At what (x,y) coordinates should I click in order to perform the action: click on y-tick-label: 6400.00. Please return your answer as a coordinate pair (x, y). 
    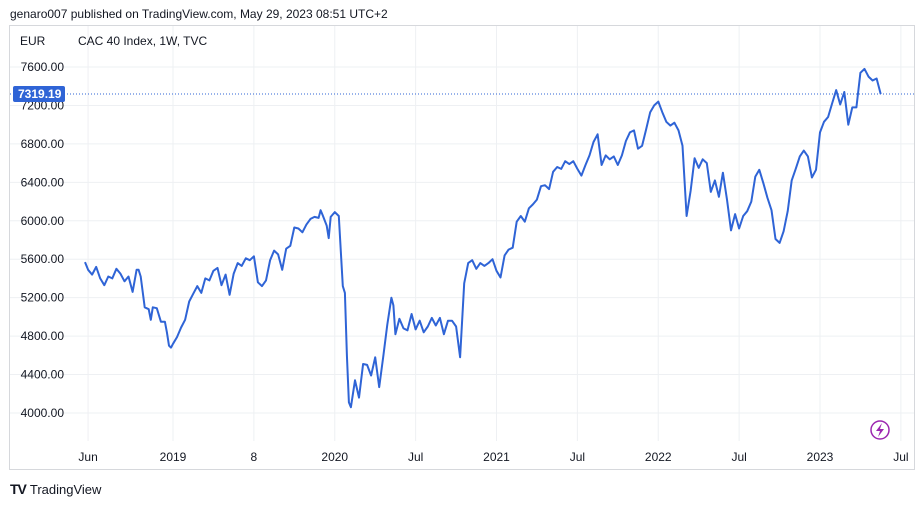
    Looking at the image, I should click on (43, 182).